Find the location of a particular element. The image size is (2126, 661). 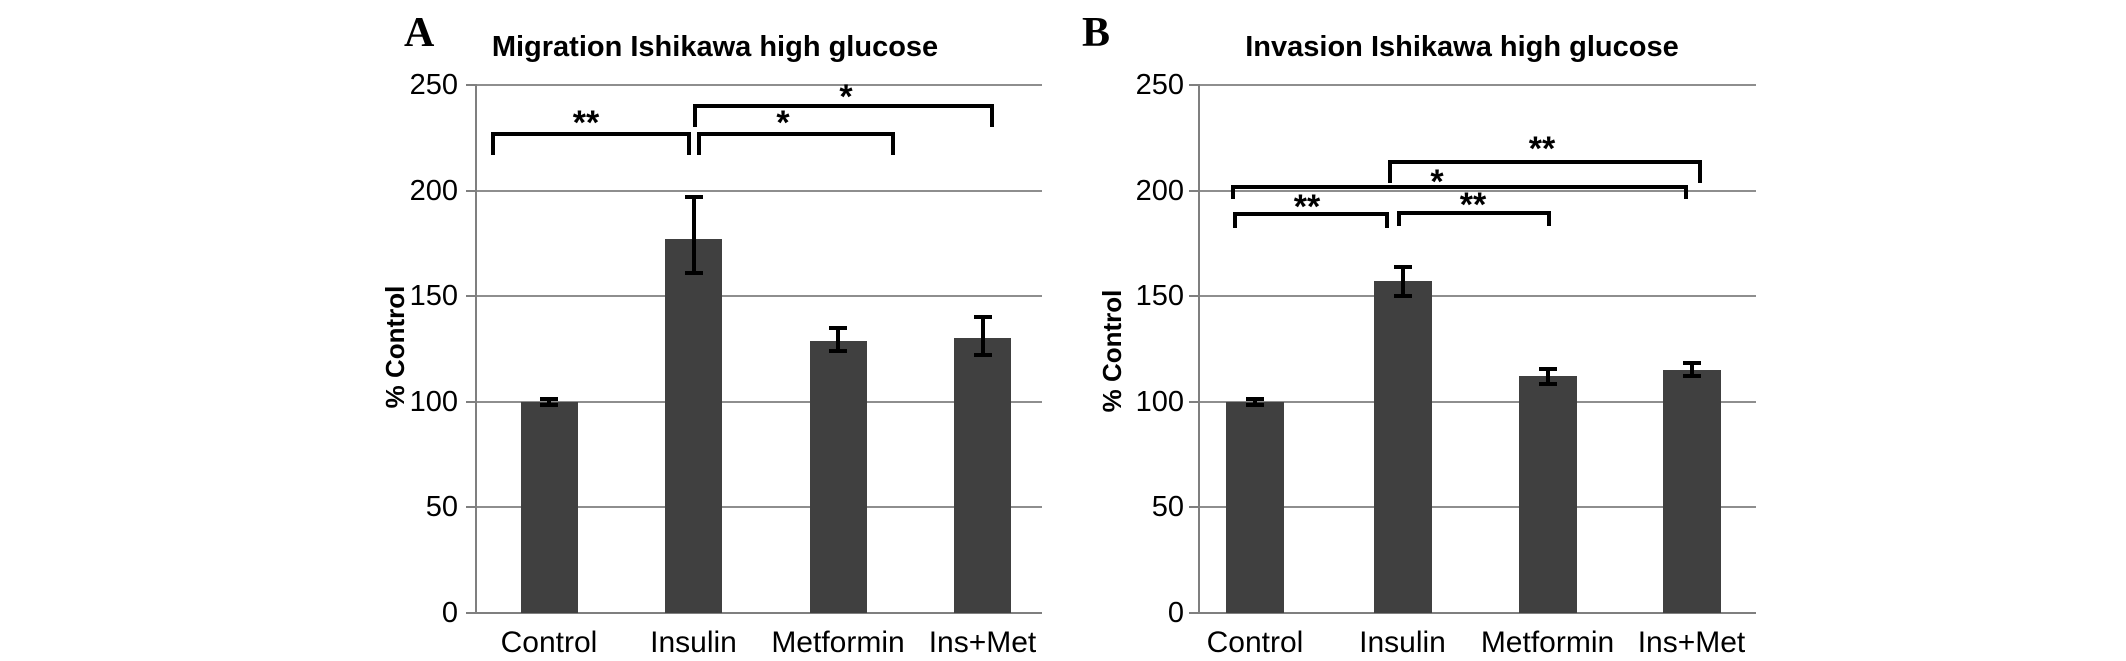

error-bar-cap-bottom-ins-met is located at coordinates (982, 355).